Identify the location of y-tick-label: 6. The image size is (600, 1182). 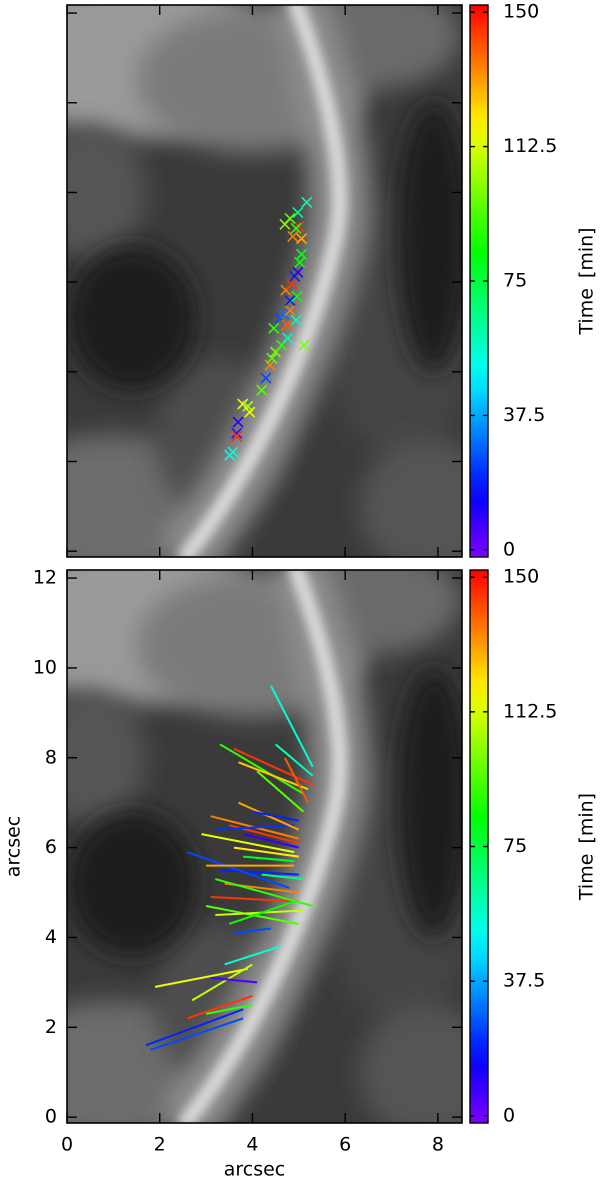
(51, 847).